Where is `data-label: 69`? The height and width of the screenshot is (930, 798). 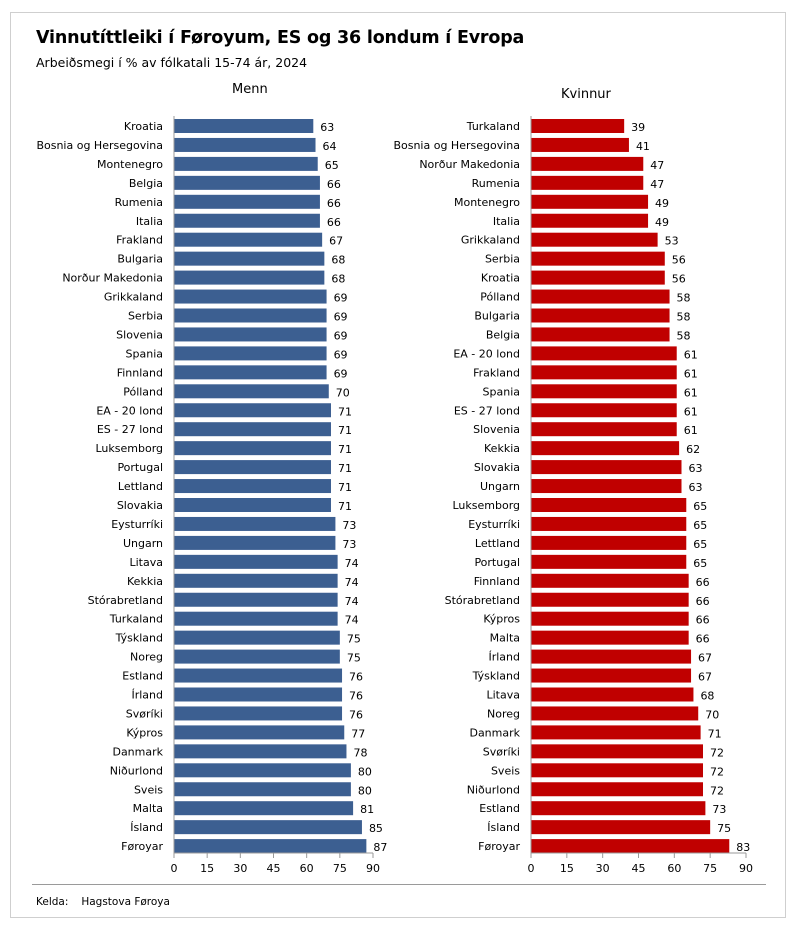 data-label: 69 is located at coordinates (341, 298).